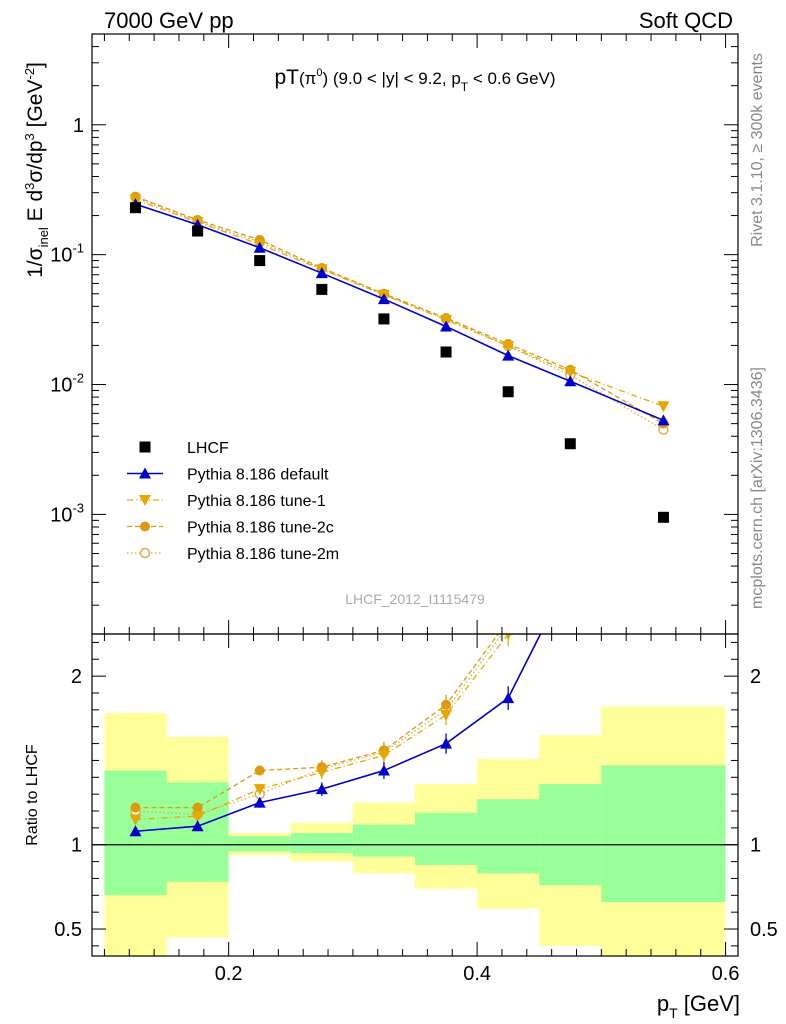  I want to click on top-y-tick-label: 10⁻², so click(67, 384).